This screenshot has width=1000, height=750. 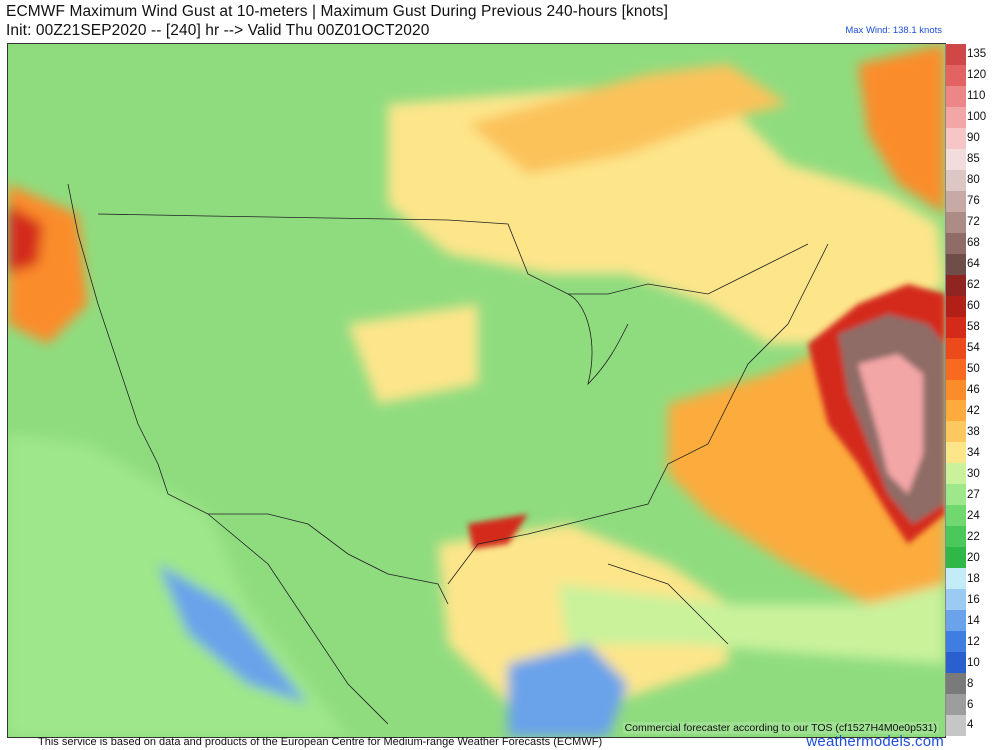 I want to click on colorbar-label: 80, so click(x=973, y=180).